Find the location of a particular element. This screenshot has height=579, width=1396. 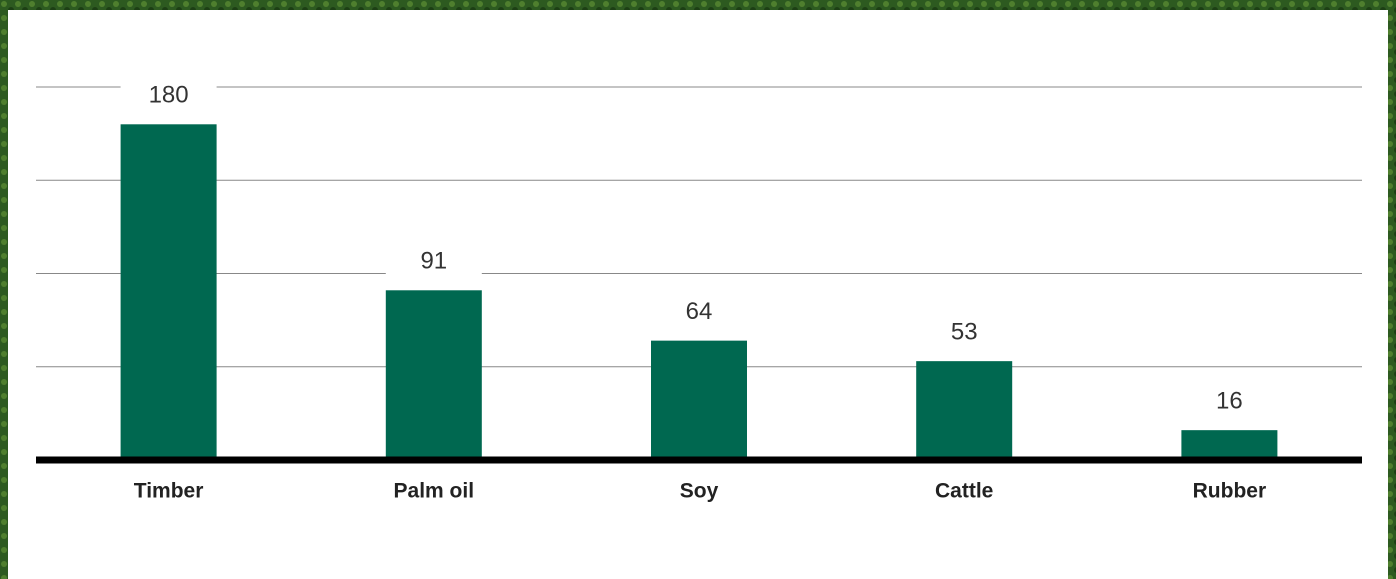

value-label: 180 is located at coordinates (169, 95).